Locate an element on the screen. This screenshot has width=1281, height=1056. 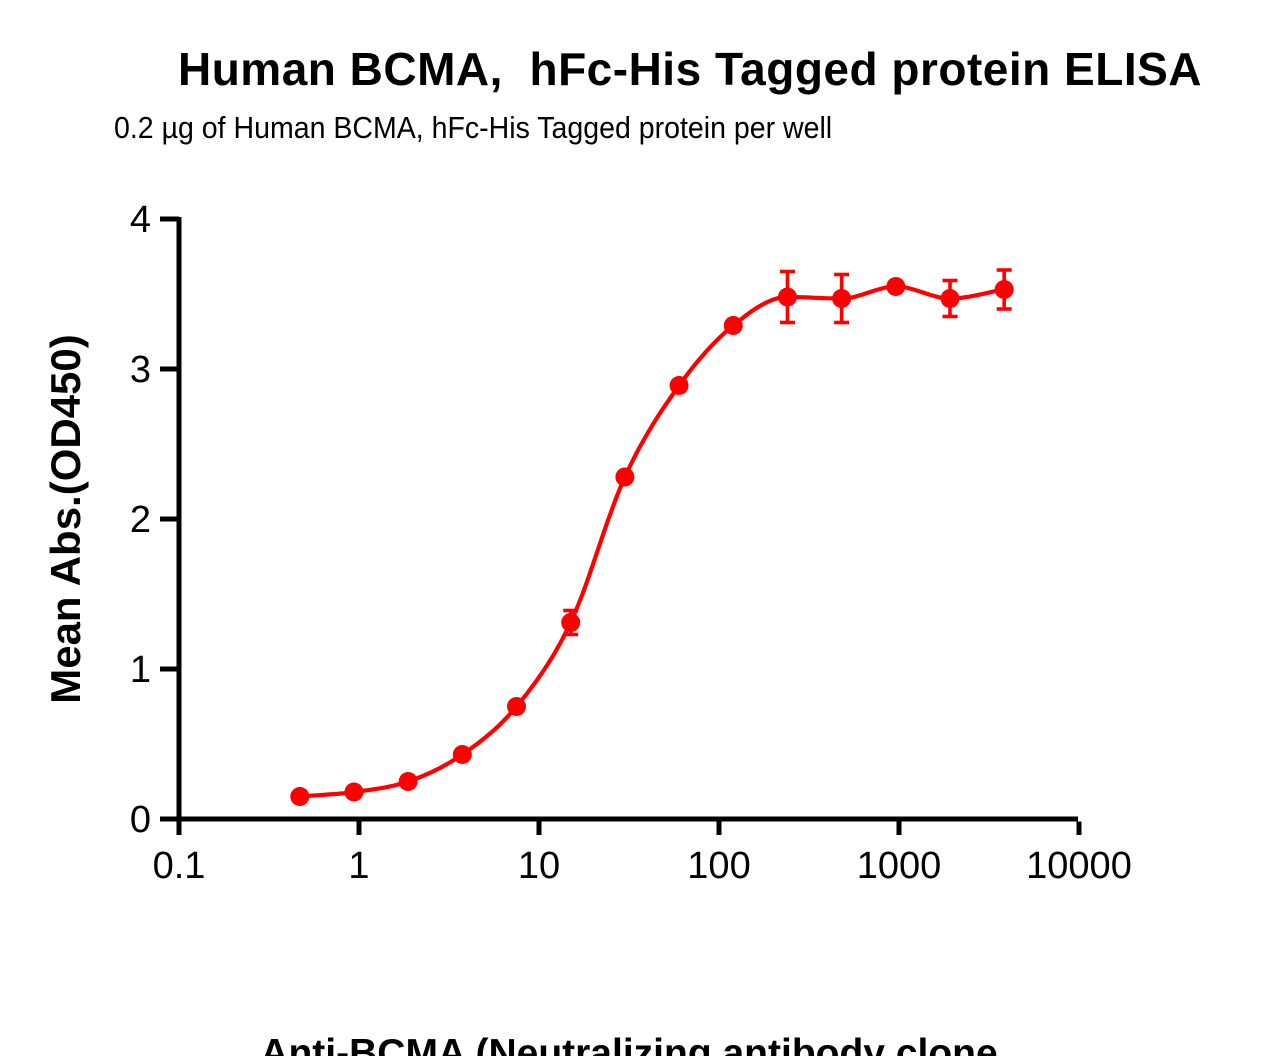
y-tick-label: 0 is located at coordinates (140, 820).